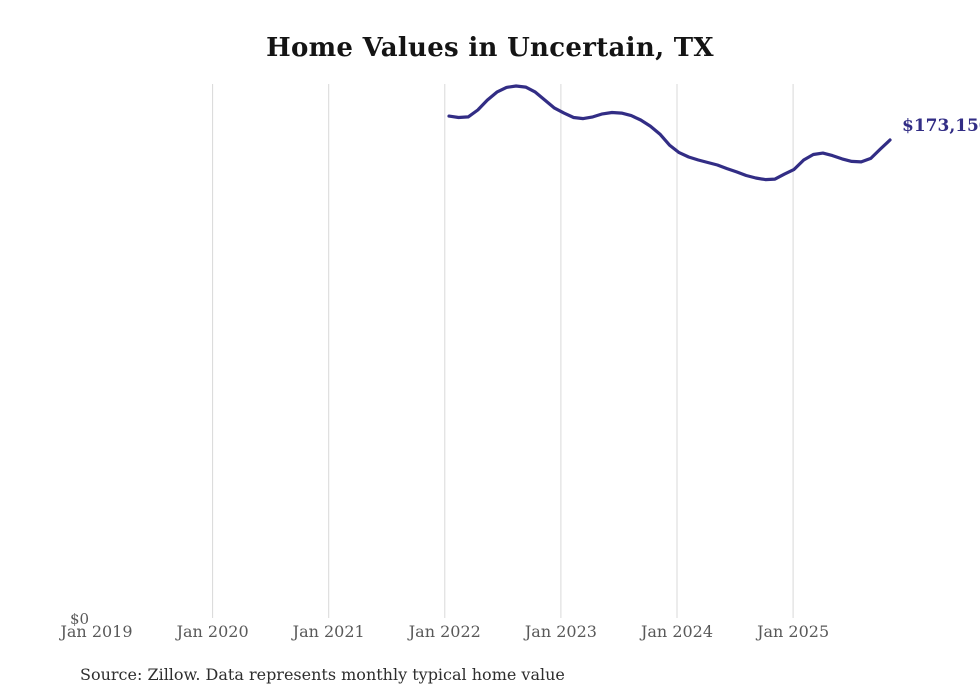 The height and width of the screenshot is (699, 980). What do you see at coordinates (328, 631) in the screenshot?
I see `x-tick-label: Jan 2021` at bounding box center [328, 631].